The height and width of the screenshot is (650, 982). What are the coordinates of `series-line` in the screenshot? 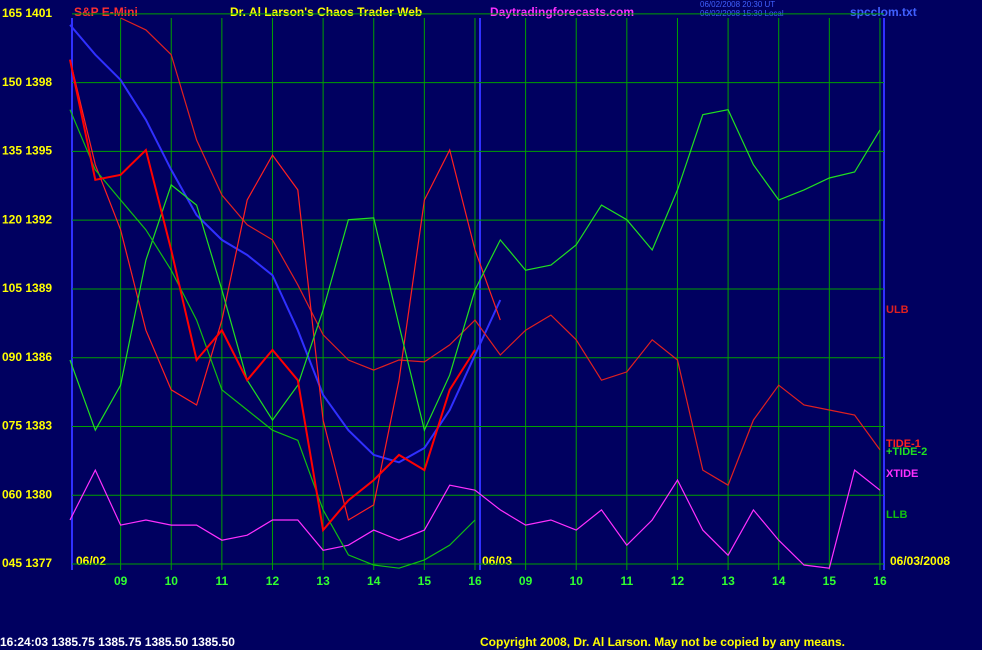 It's located at (475, 518).